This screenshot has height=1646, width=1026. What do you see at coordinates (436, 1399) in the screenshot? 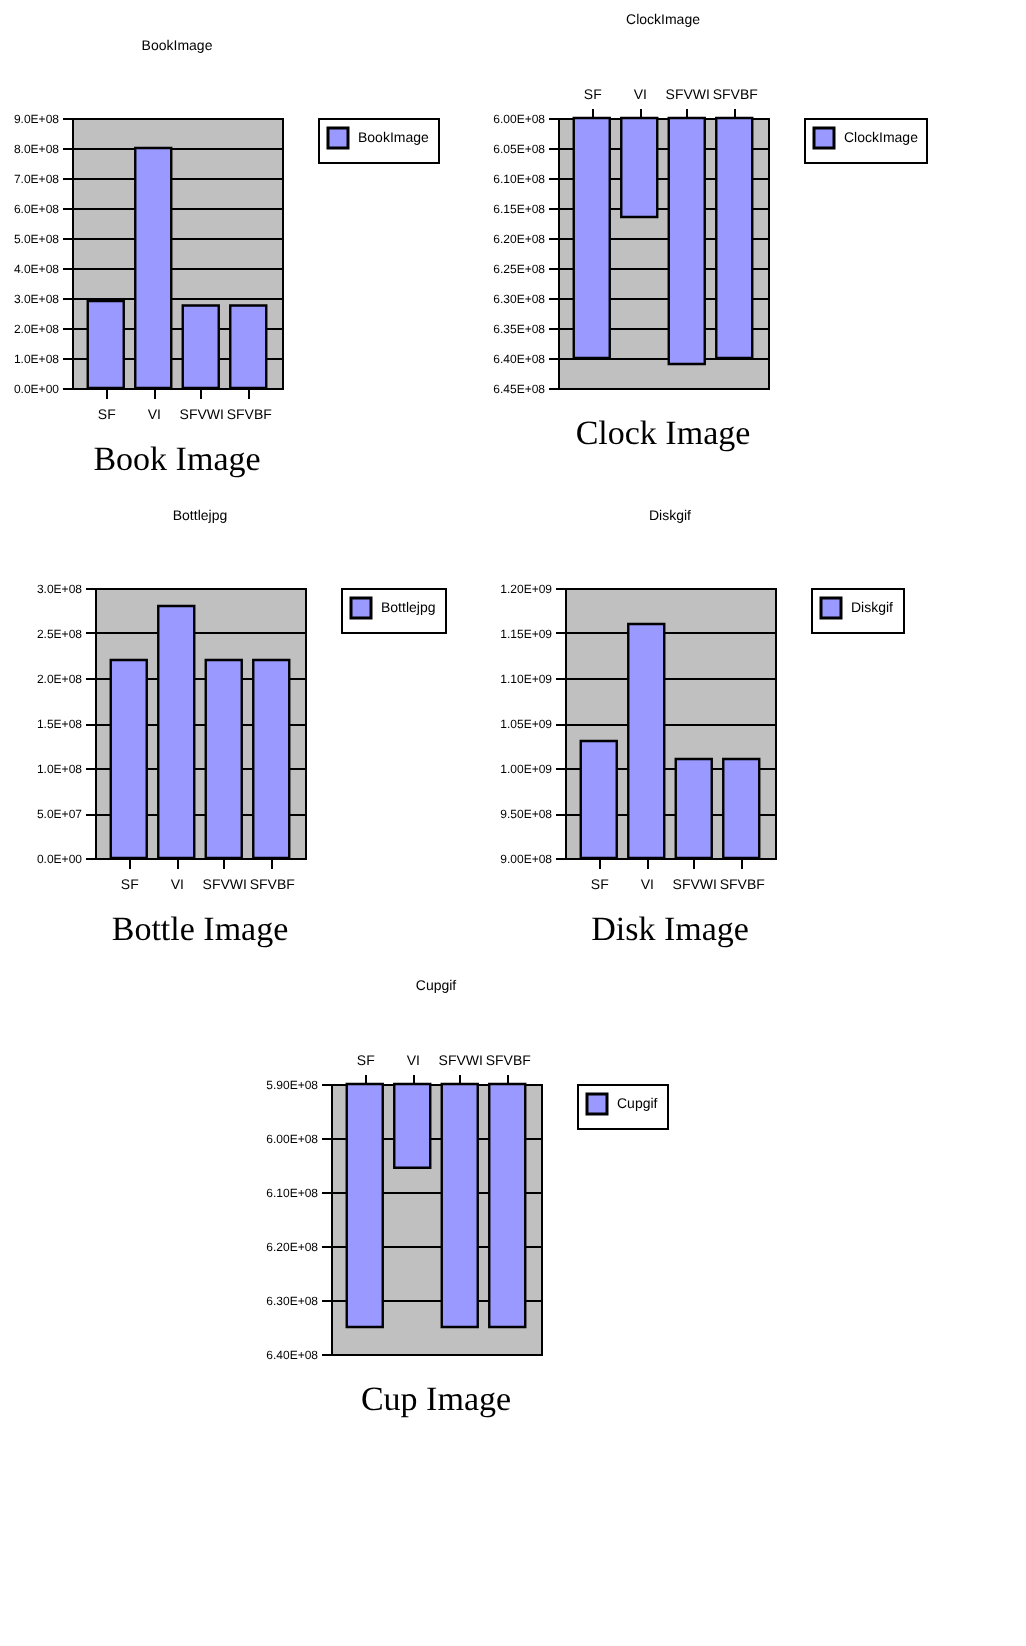
I see `text: Cup Image` at bounding box center [436, 1399].